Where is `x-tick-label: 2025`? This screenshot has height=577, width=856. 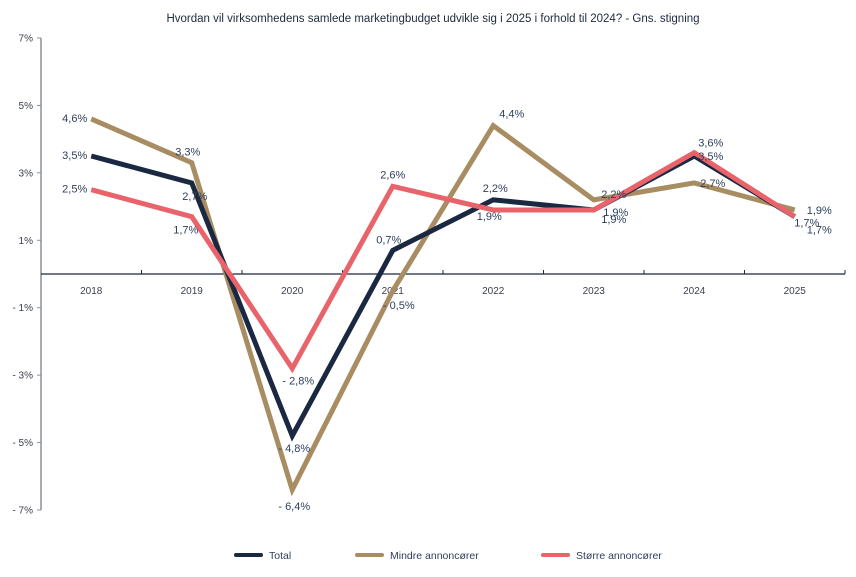 x-tick-label: 2025 is located at coordinates (795, 291).